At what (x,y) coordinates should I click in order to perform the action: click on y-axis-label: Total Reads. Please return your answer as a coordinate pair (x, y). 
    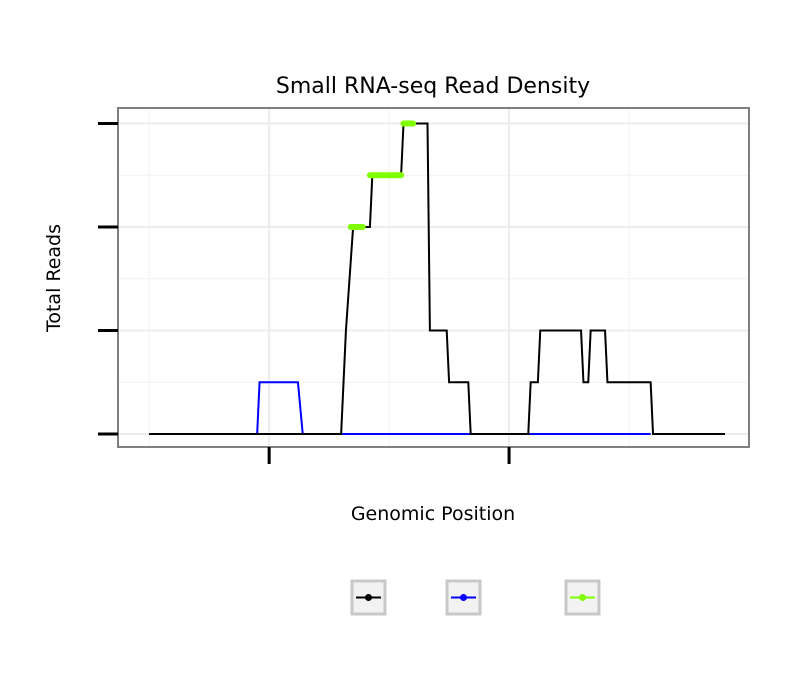
    Looking at the image, I should click on (54, 278).